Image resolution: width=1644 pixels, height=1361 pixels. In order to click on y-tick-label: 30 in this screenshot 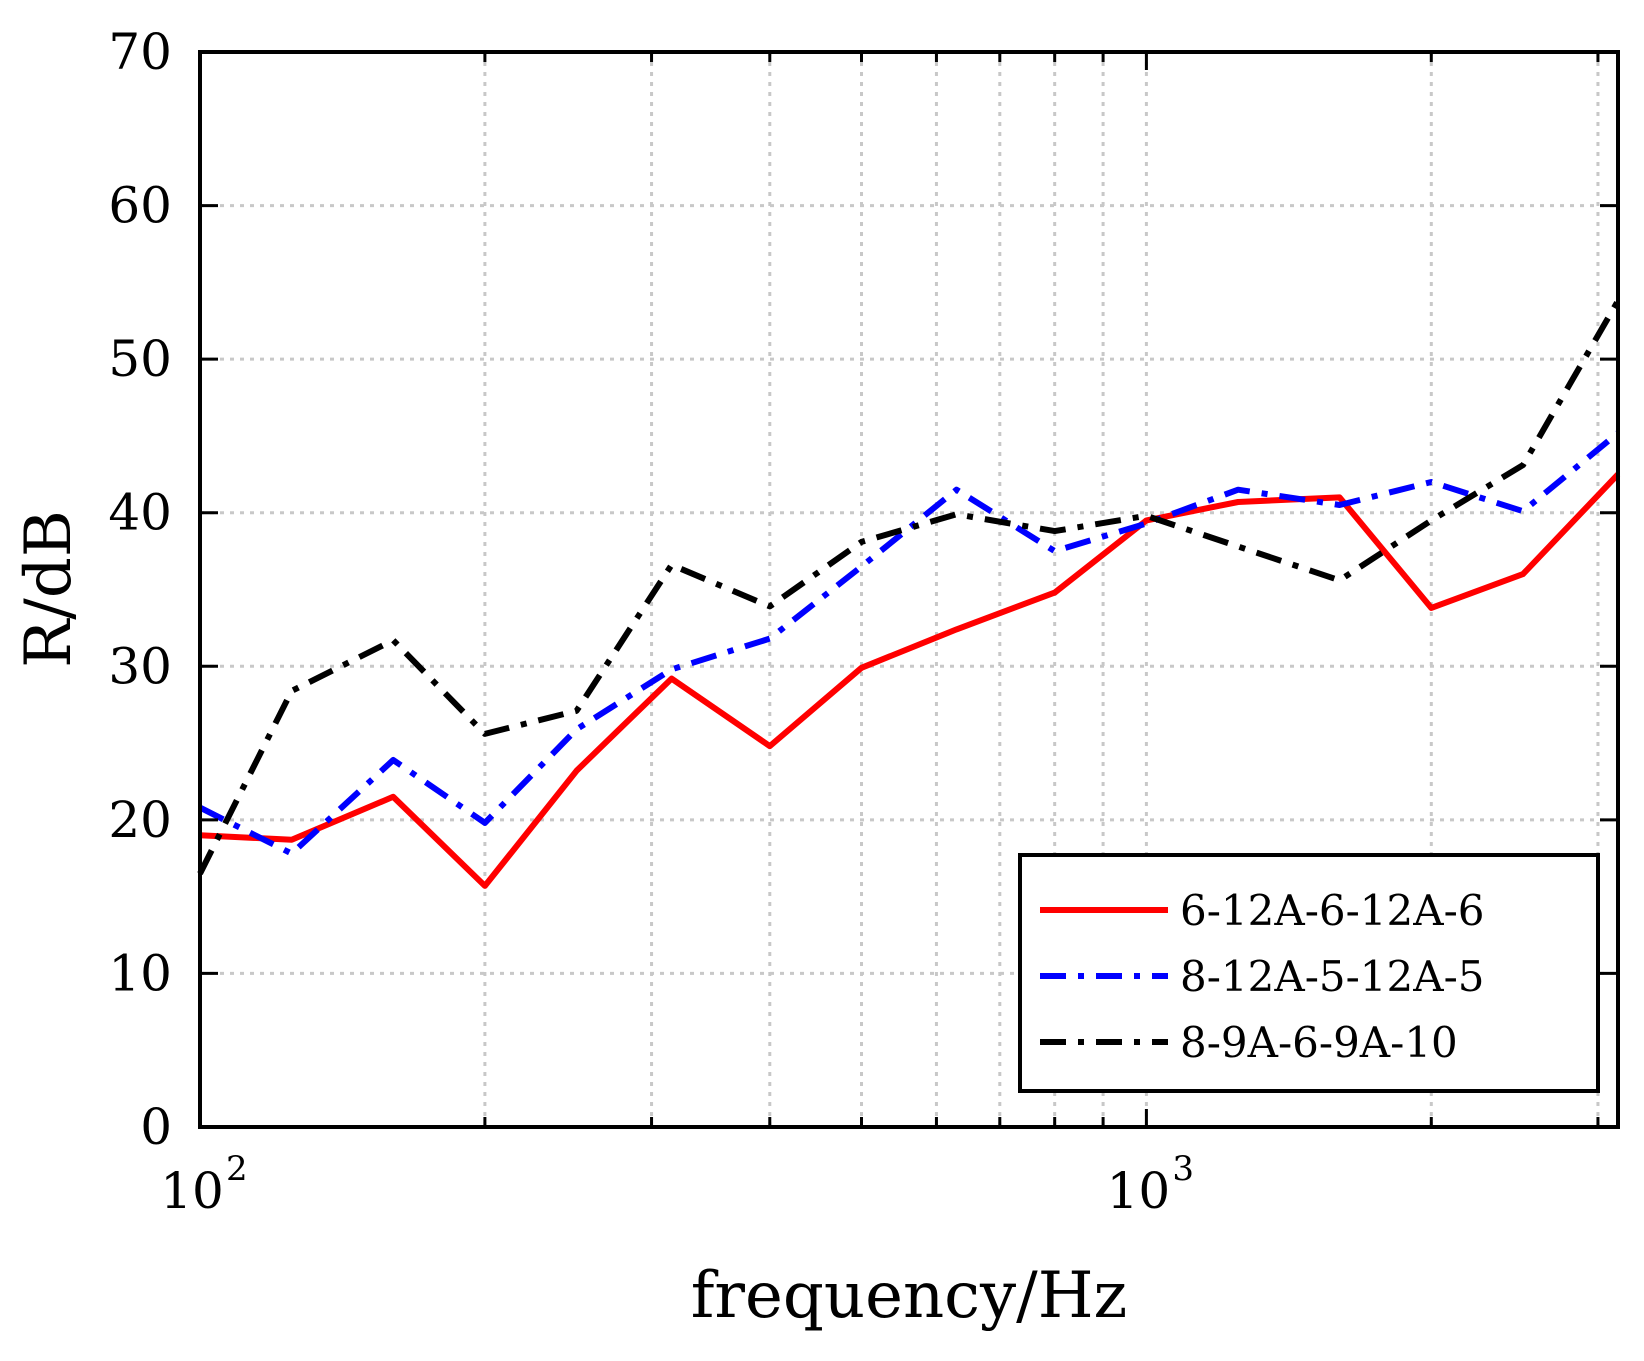, I will do `click(140, 666)`.